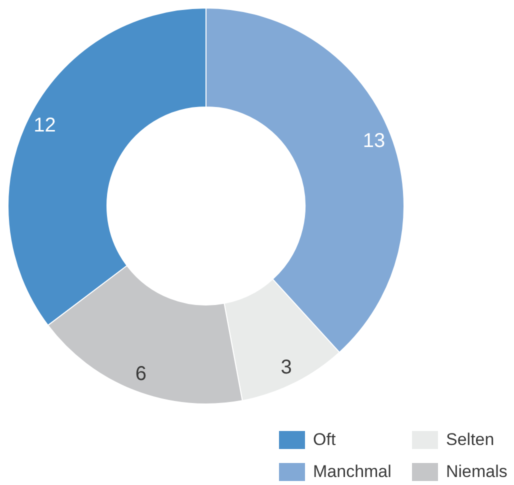 This screenshot has height=485, width=514. What do you see at coordinates (374, 141) in the screenshot?
I see `data-label: 13` at bounding box center [374, 141].